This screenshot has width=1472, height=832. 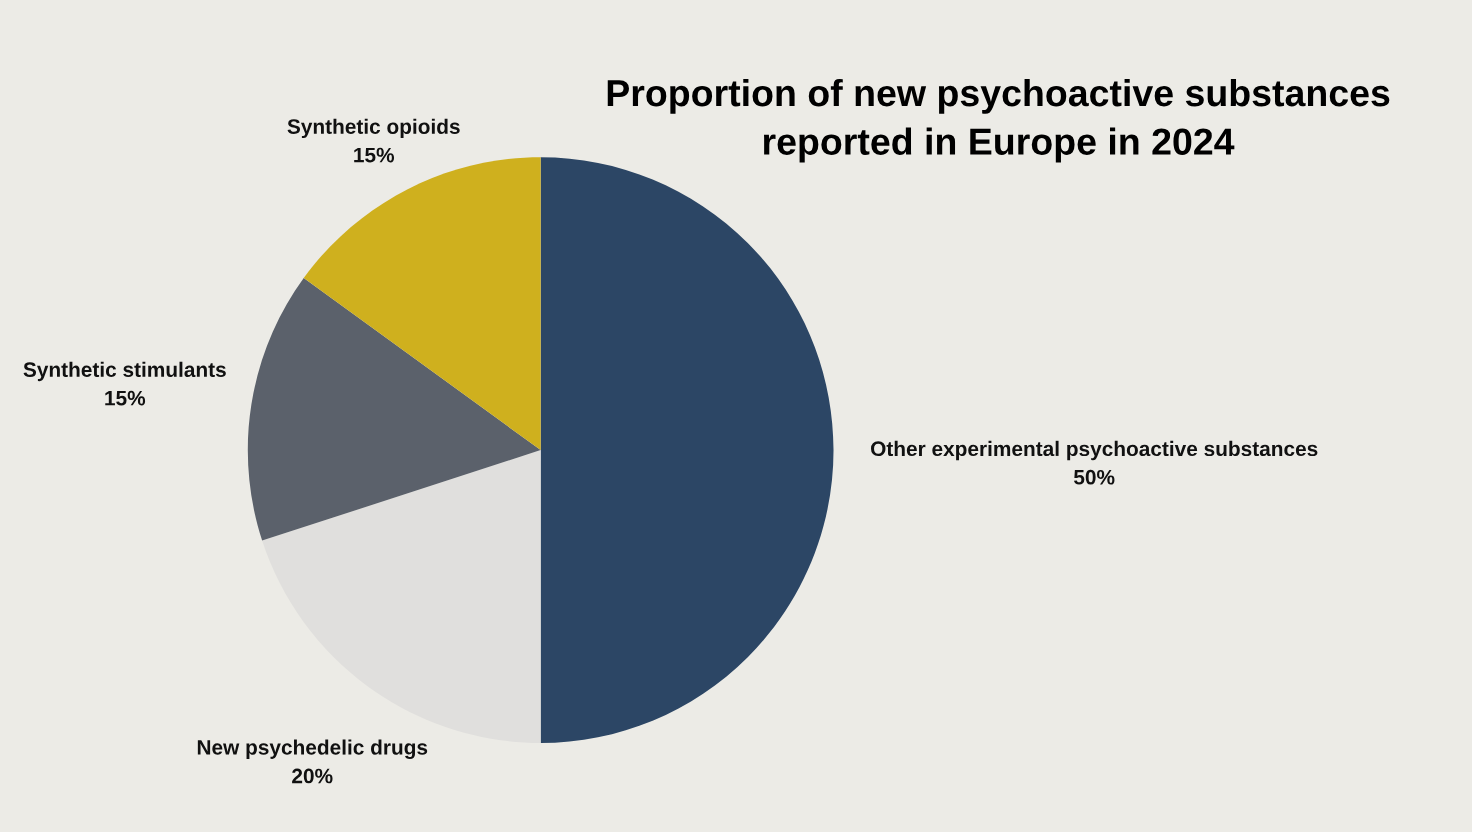 What do you see at coordinates (1094, 450) in the screenshot?
I see `slice-label: Other experimental psychoactive substances` at bounding box center [1094, 450].